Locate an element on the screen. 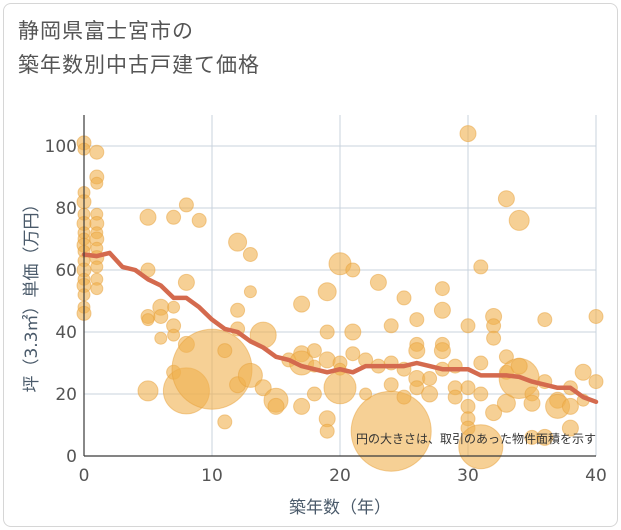  chart-title-line1: 静岡県富士宮市の is located at coordinates (106, 31).